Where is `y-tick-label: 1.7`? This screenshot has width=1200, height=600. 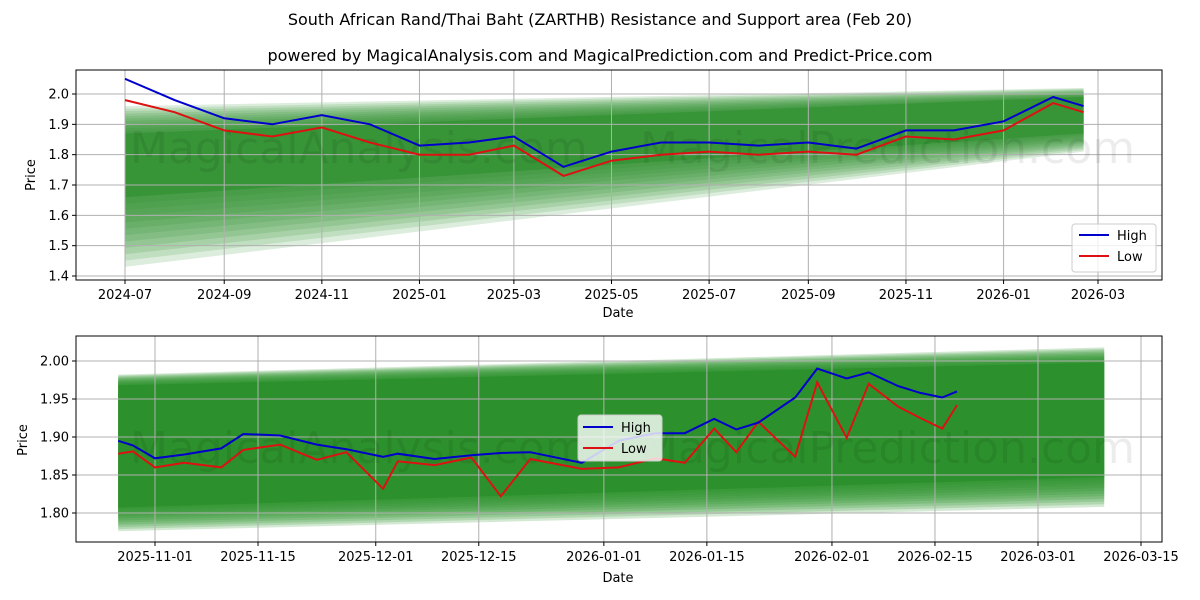
y-tick-label: 1.7 is located at coordinates (58, 186).